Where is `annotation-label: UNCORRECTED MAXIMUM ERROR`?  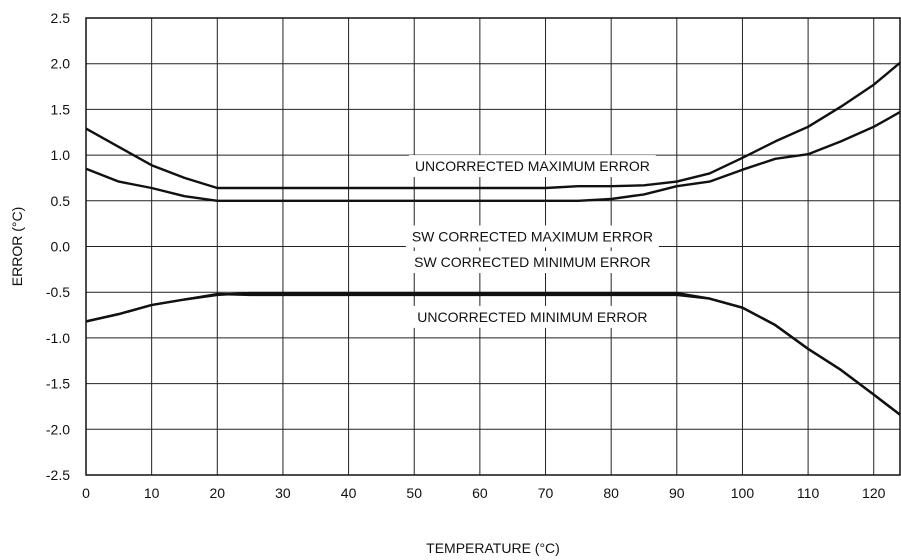
annotation-label: UNCORRECTED MAXIMUM ERROR is located at coordinates (532, 166).